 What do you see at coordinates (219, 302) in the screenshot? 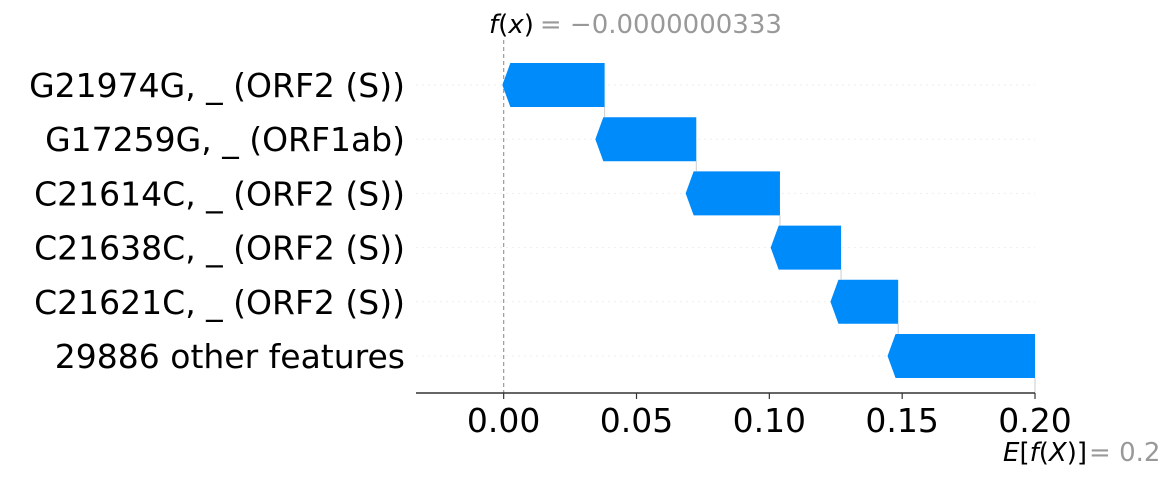
I see `feature-label: C21621C, _ (ORF2 (S))` at bounding box center [219, 302].